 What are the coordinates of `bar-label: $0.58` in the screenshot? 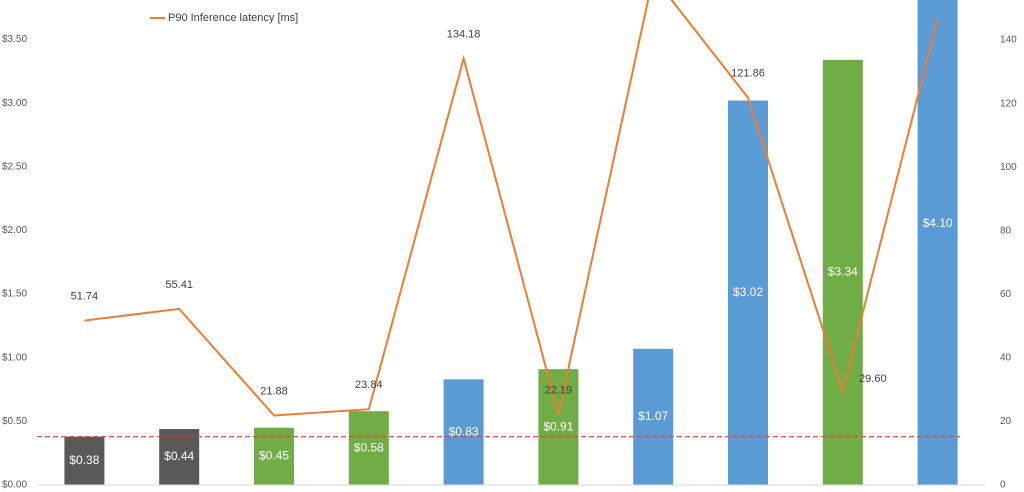 It's located at (369, 447).